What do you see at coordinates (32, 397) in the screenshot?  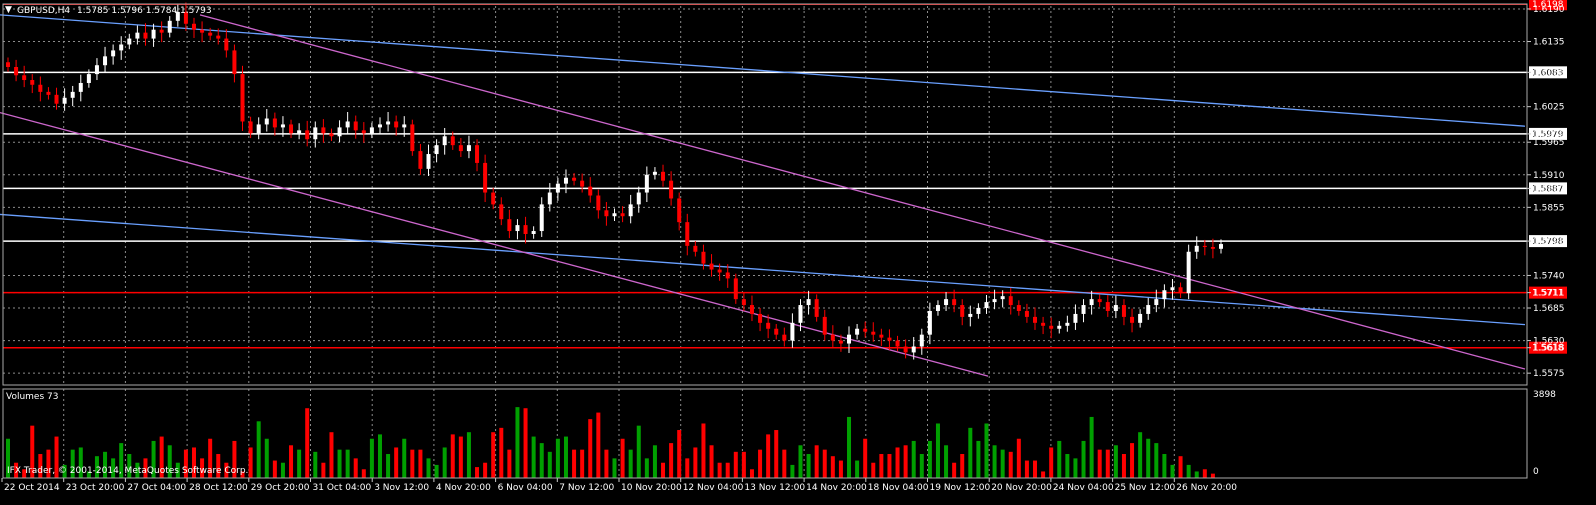 I see `volumes-label: Volumes 73` at bounding box center [32, 397].